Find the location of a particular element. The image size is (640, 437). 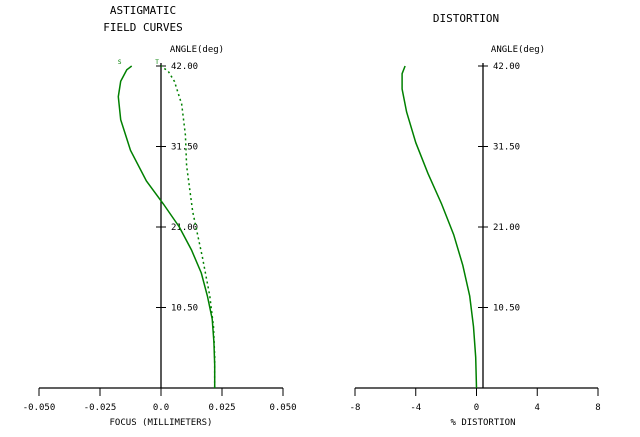

astig-series-t-curve is located at coordinates (188, 226).